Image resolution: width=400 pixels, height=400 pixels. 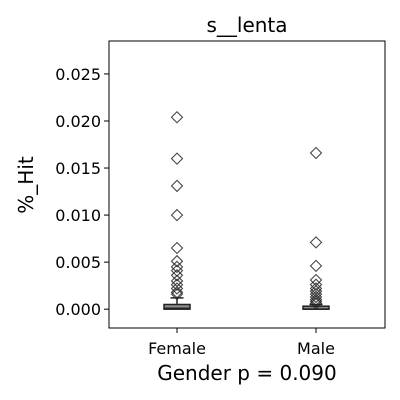 I want to click on y-axis-label: %_Hit, so click(x=26, y=185).